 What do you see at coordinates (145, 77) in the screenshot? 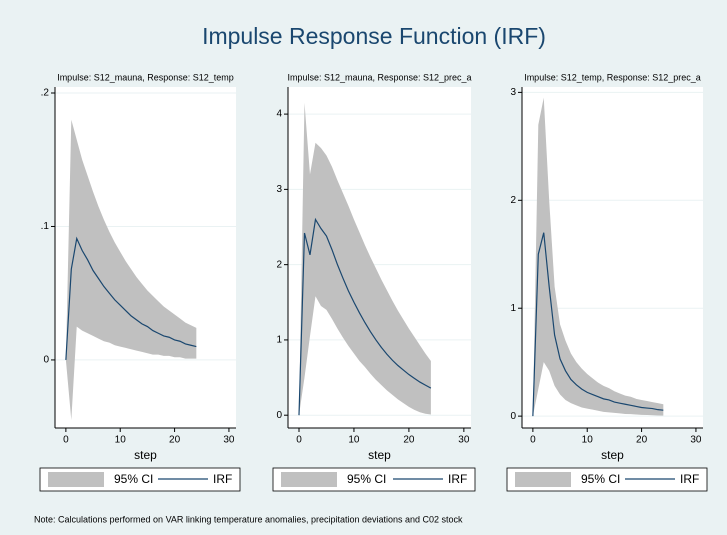
I see `panel-subtitle: Impulse: S12_mauna, Response: S12_temp` at bounding box center [145, 77].